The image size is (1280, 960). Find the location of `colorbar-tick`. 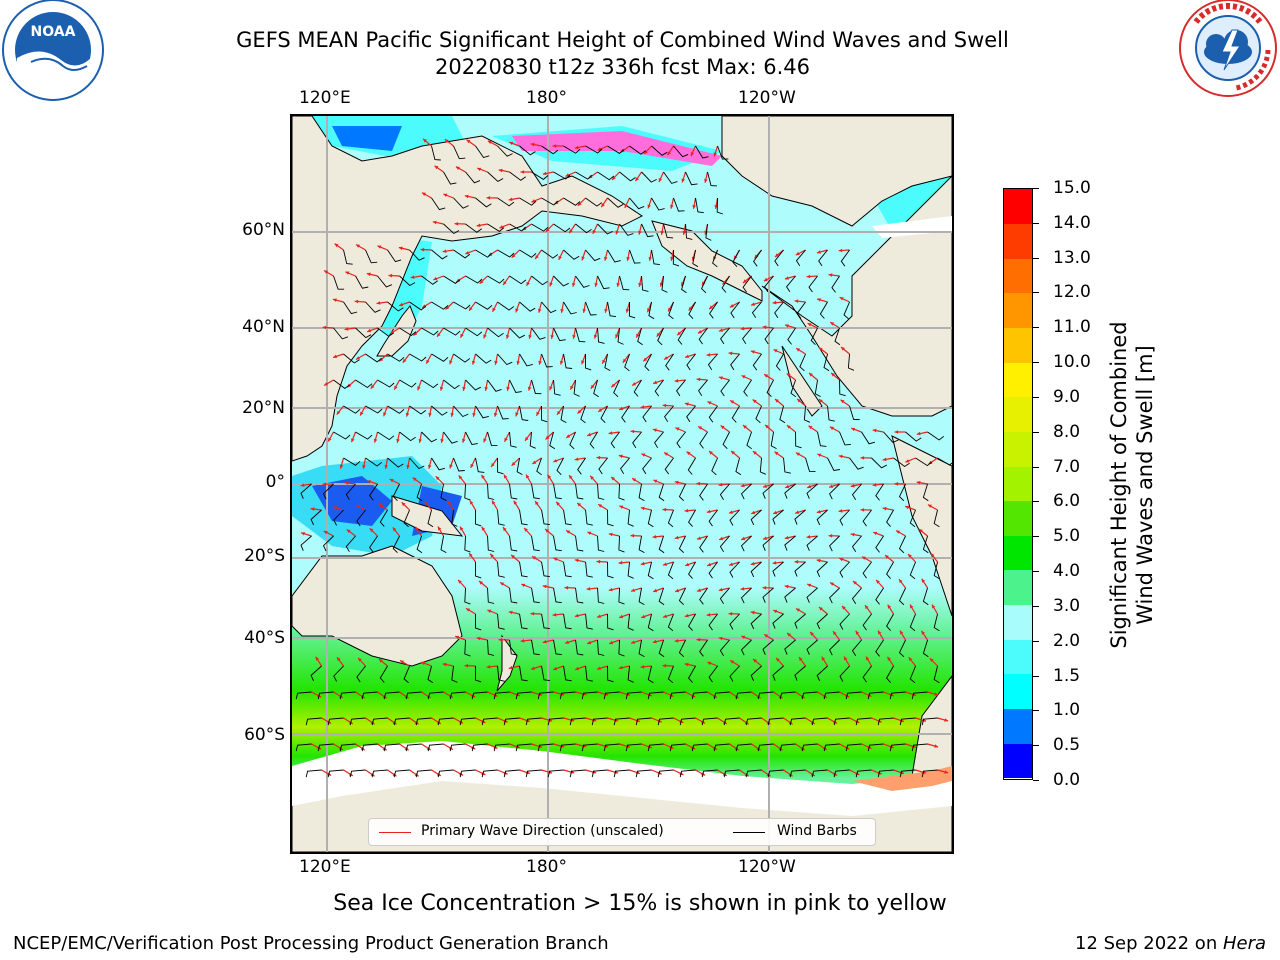

colorbar-tick is located at coordinates (1036, 537).